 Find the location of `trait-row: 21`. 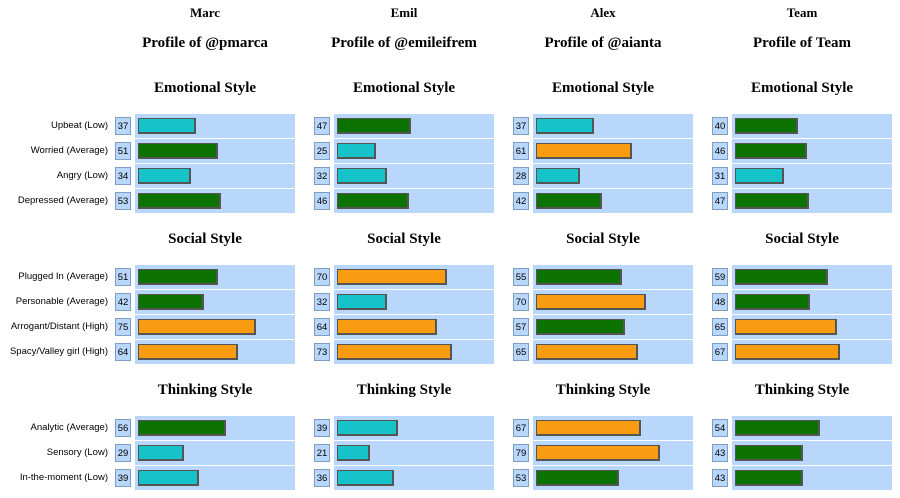

trait-row: 21 is located at coordinates (404, 453).